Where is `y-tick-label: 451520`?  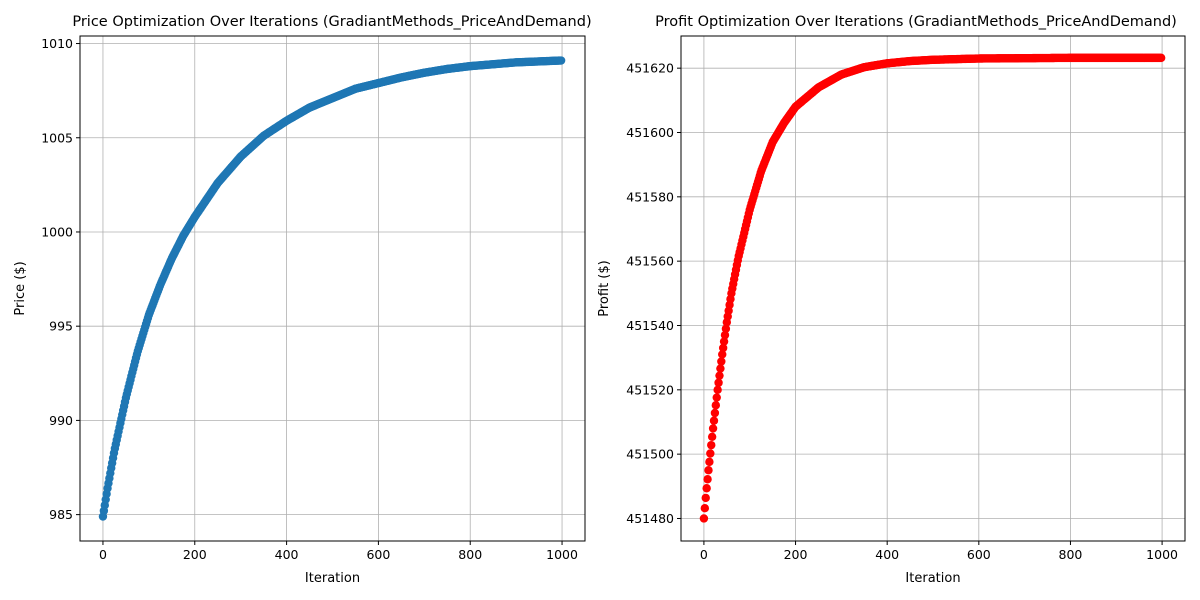 y-tick-label: 451520 is located at coordinates (650, 389).